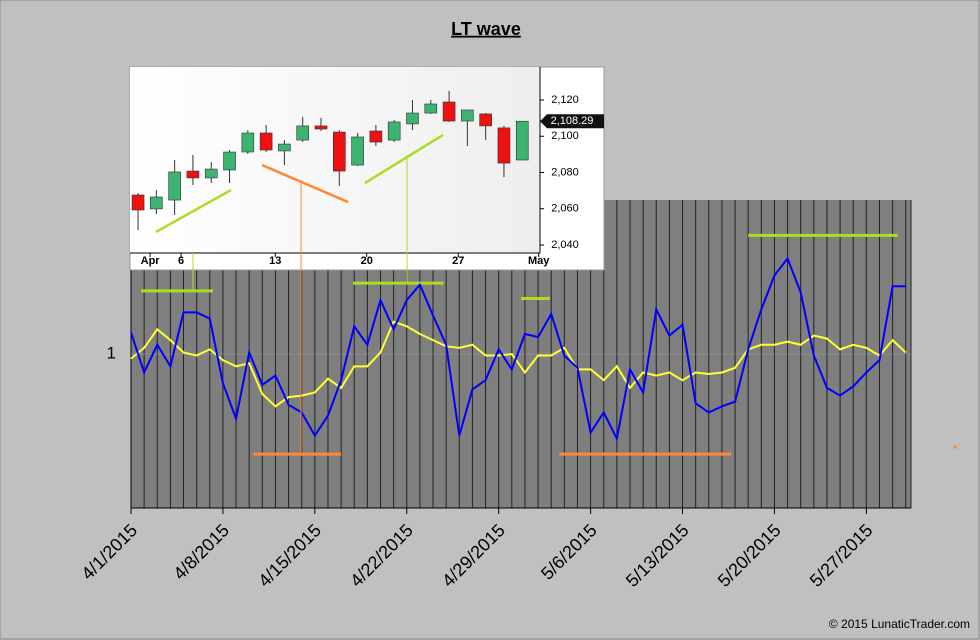  What do you see at coordinates (111, 352) in the screenshot?
I see `y-tick-label: 1` at bounding box center [111, 352].